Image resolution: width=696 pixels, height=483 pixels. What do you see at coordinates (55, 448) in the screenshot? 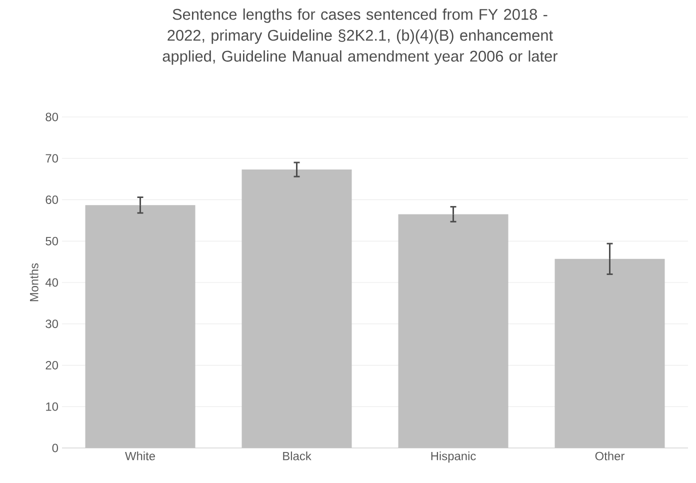
I see `y-tick-label: 0` at bounding box center [55, 448].